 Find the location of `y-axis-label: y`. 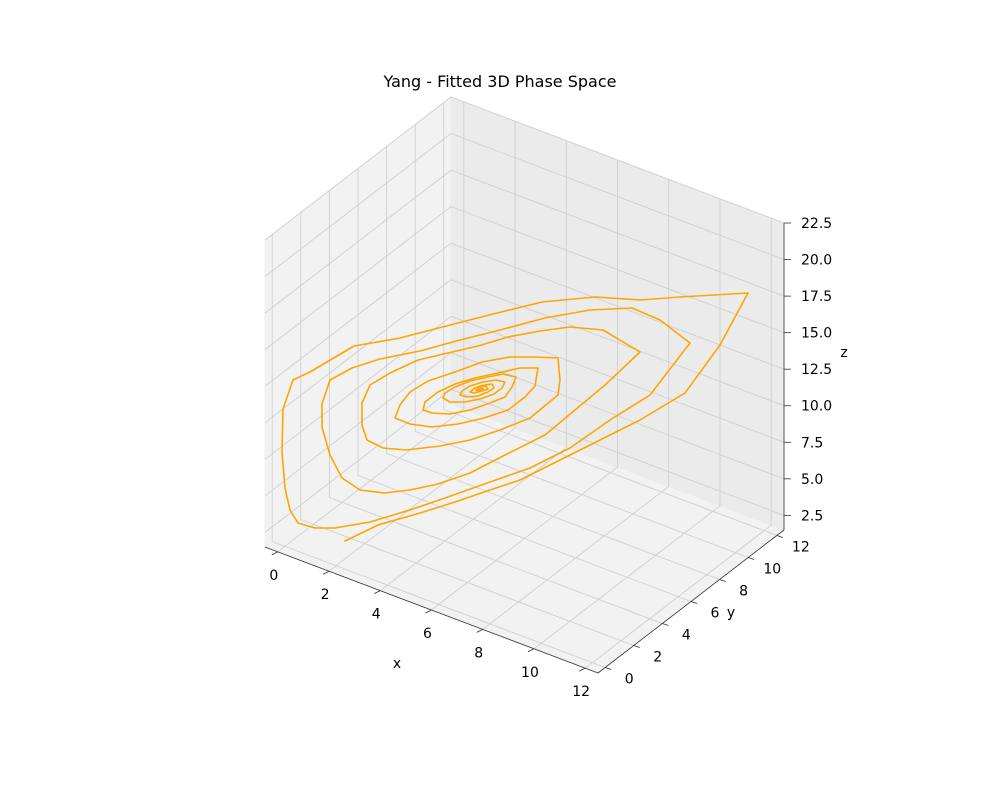

y-axis-label: y is located at coordinates (731, 613).